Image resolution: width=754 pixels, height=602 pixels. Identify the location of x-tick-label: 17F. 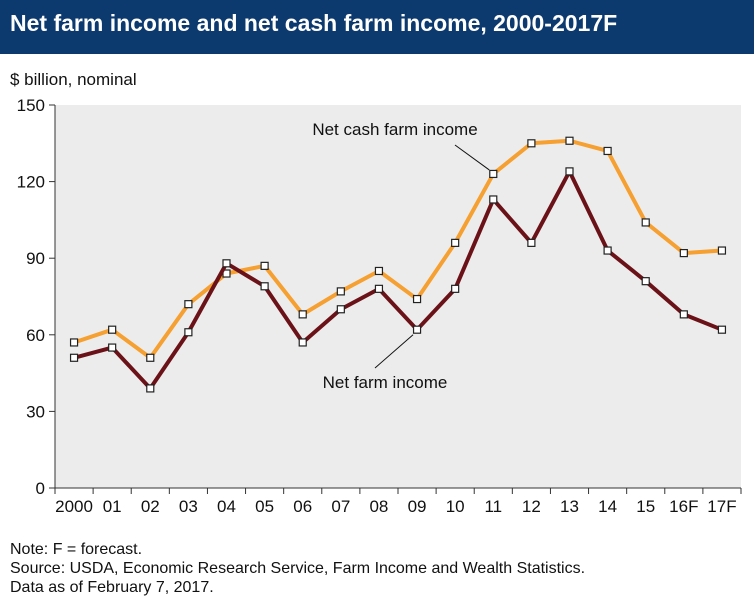
(721, 506).